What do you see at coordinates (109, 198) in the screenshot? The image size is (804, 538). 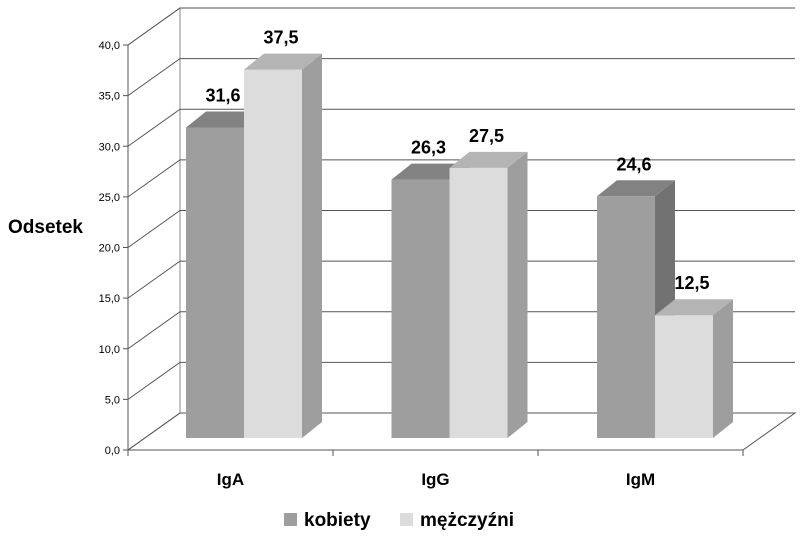 I see `y-tick-label: 25,0` at bounding box center [109, 198].